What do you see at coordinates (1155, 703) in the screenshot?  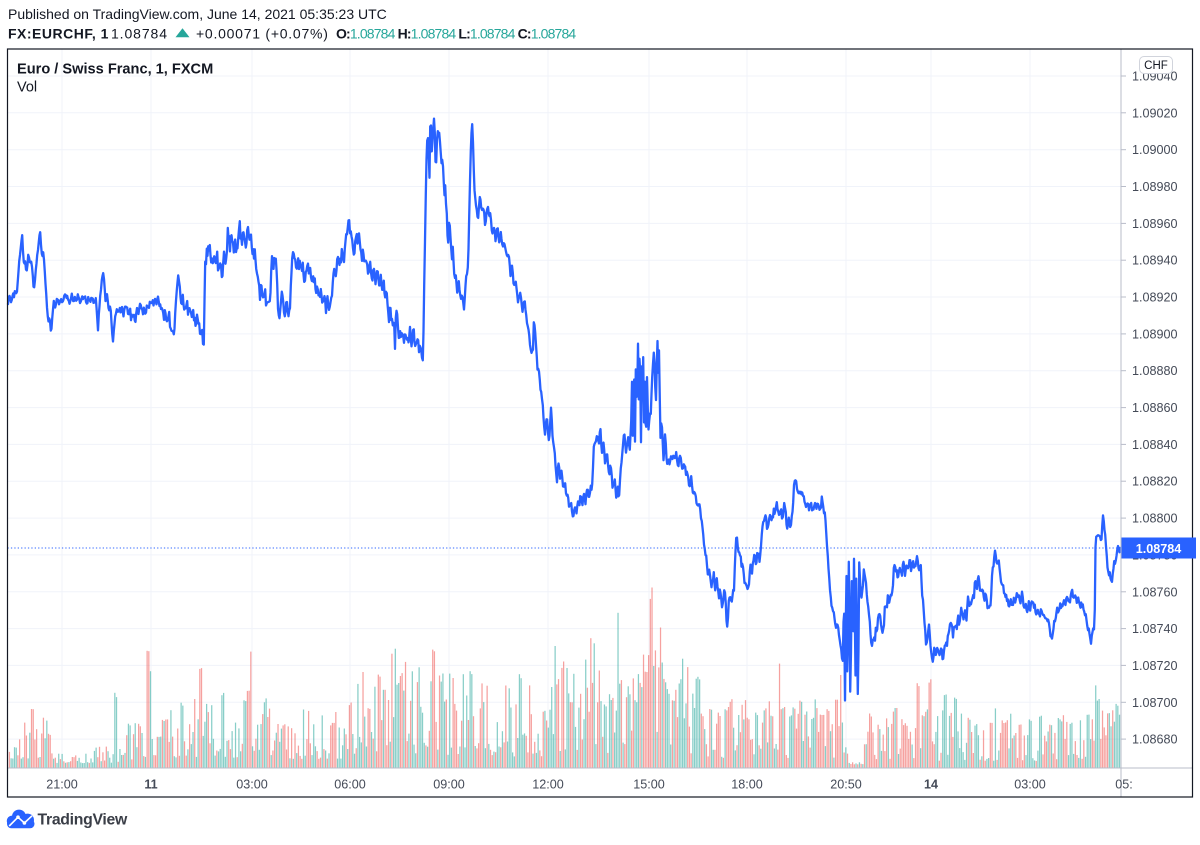 I see `svg-text: 1.08700` at bounding box center [1155, 703].